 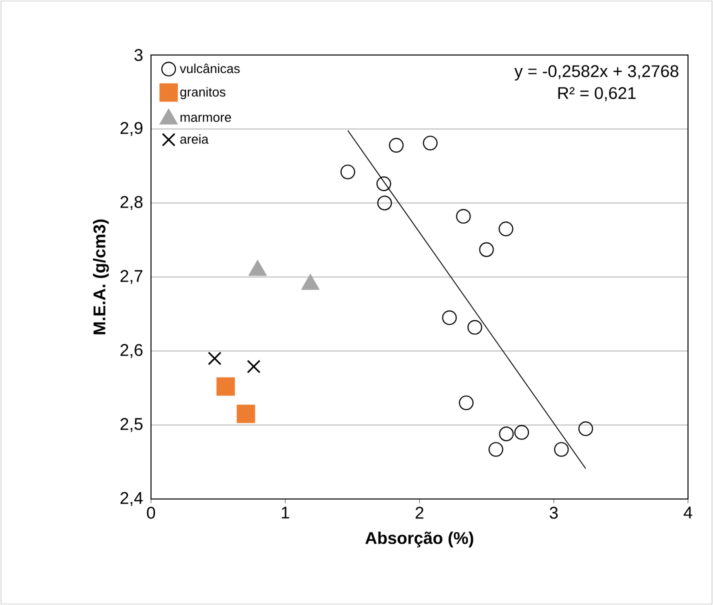 What do you see at coordinates (286, 512) in the screenshot?
I see `x-tick-label: 1` at bounding box center [286, 512].